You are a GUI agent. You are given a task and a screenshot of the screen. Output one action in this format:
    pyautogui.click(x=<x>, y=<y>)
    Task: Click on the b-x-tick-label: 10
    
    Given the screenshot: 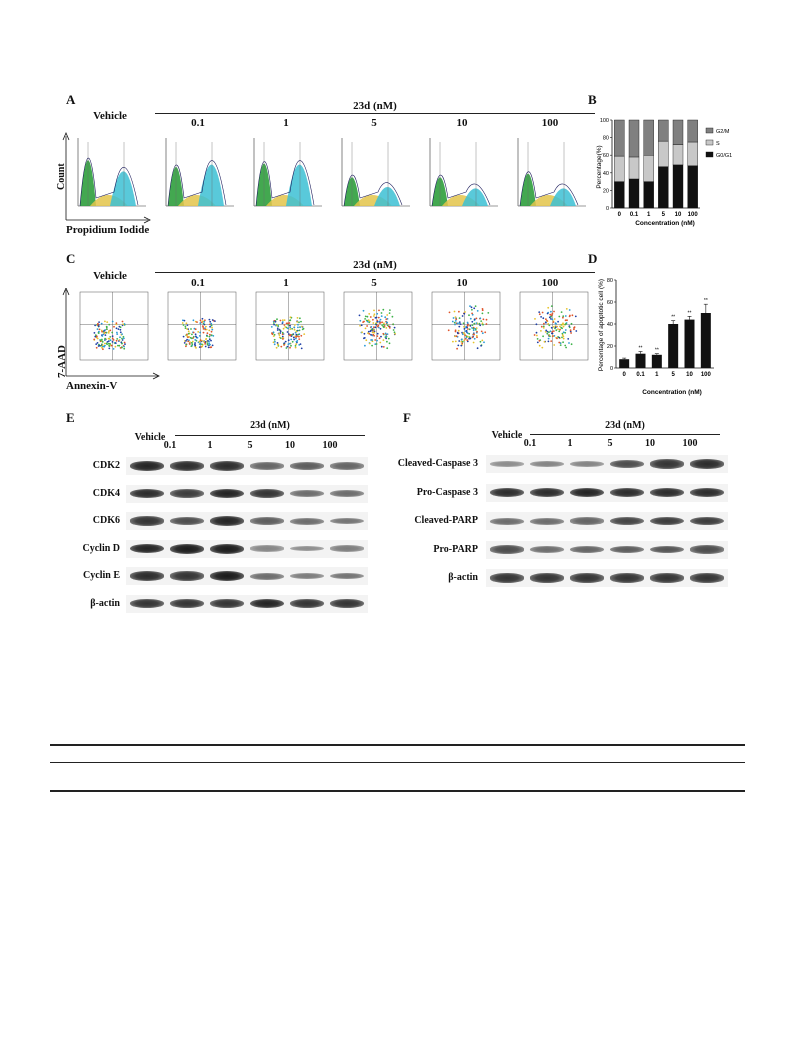 What is the action you would take?
    pyautogui.click(x=678, y=215)
    